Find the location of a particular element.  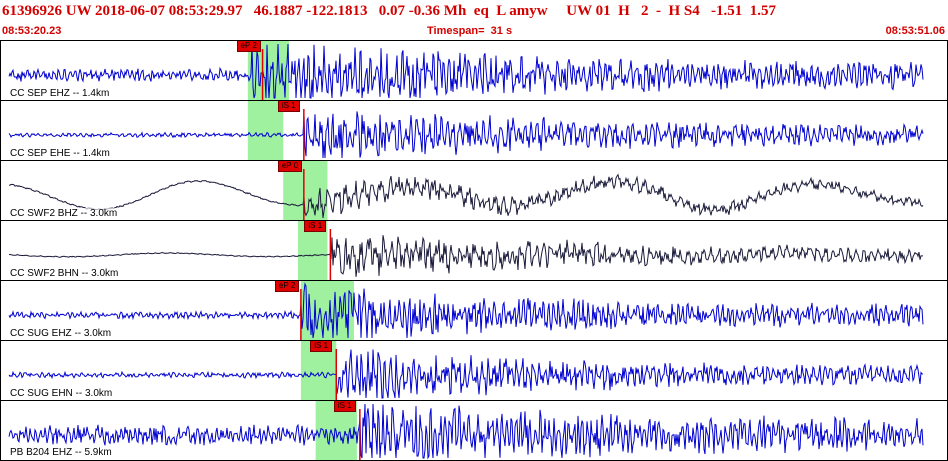

trace-panel: iS 1 CC SWF2 BHN -- 3.0km is located at coordinates (474, 250).